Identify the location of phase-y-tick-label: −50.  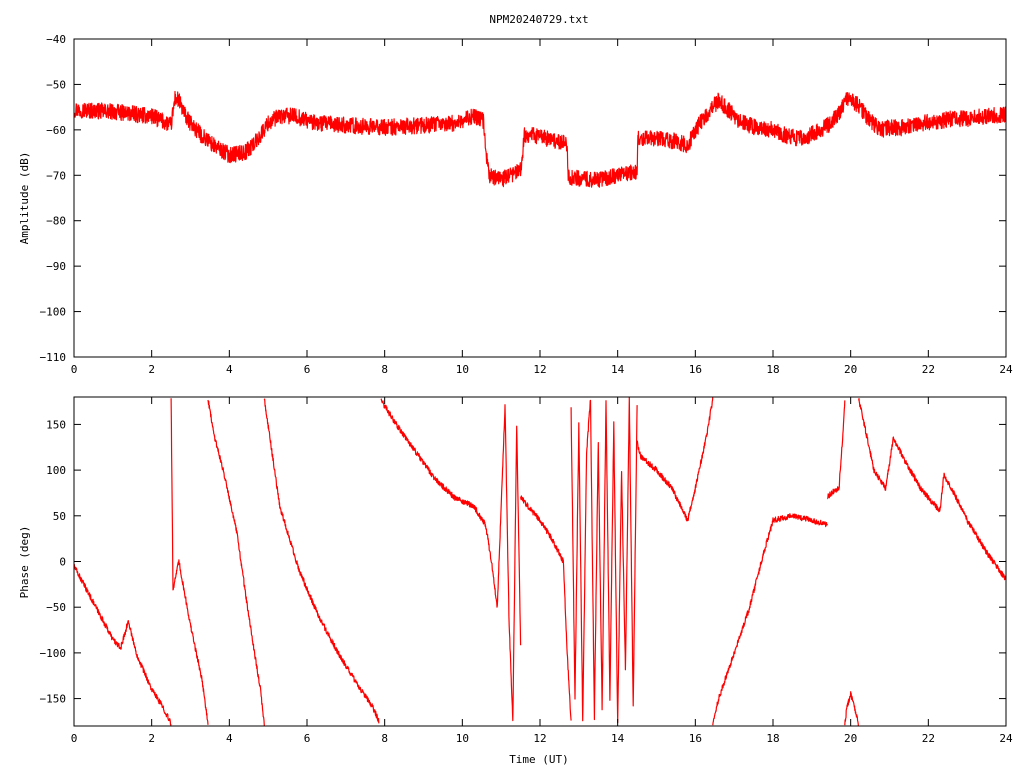
(56, 607).